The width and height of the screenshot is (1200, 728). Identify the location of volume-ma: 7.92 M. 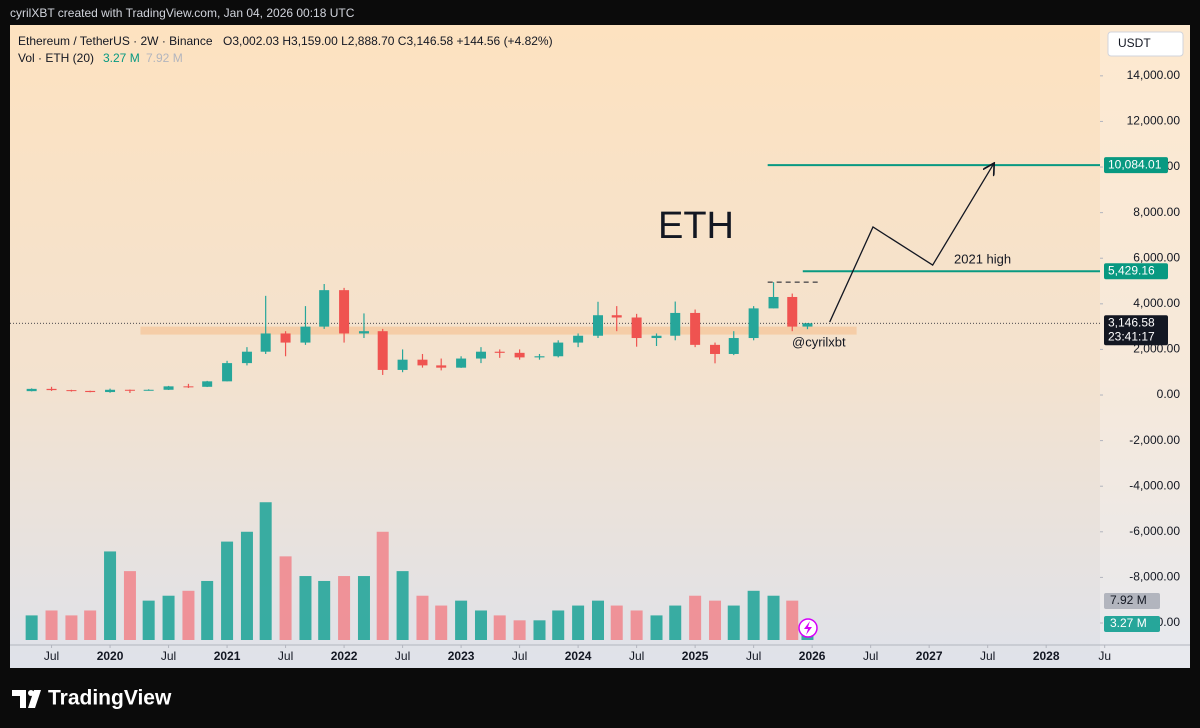
(164, 58).